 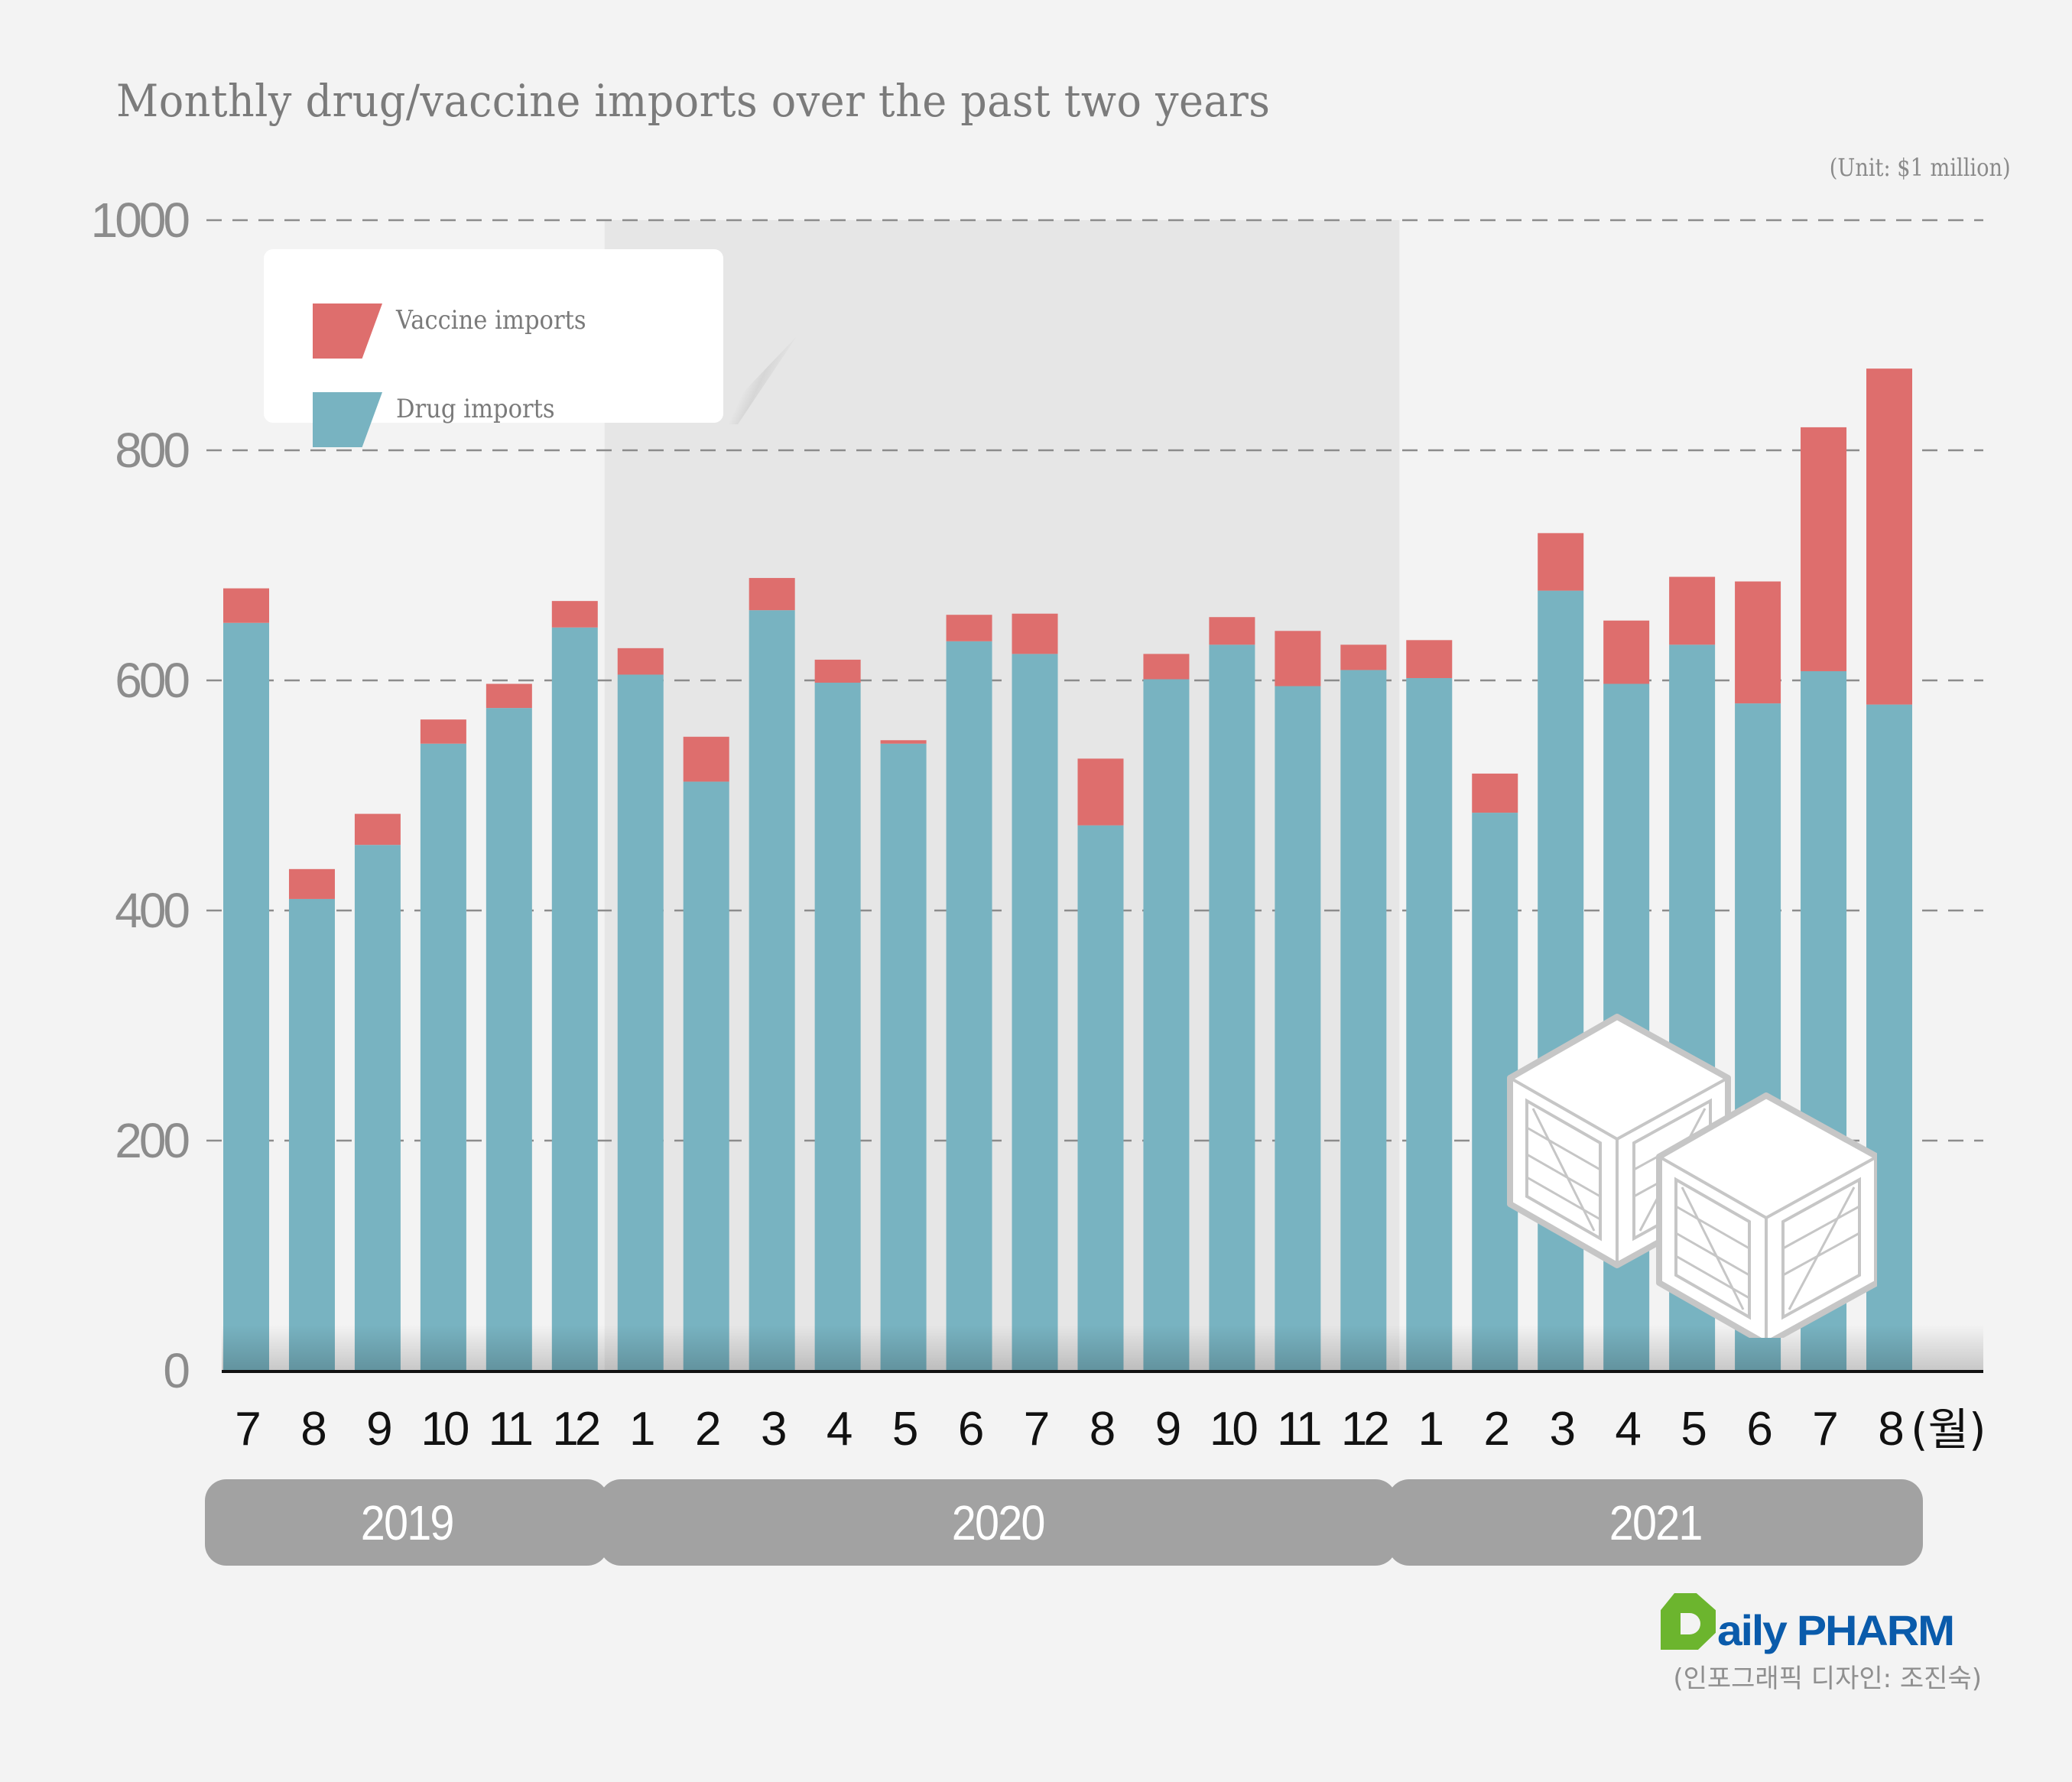 I want to click on crate-icon, so click(x=1766, y=1215).